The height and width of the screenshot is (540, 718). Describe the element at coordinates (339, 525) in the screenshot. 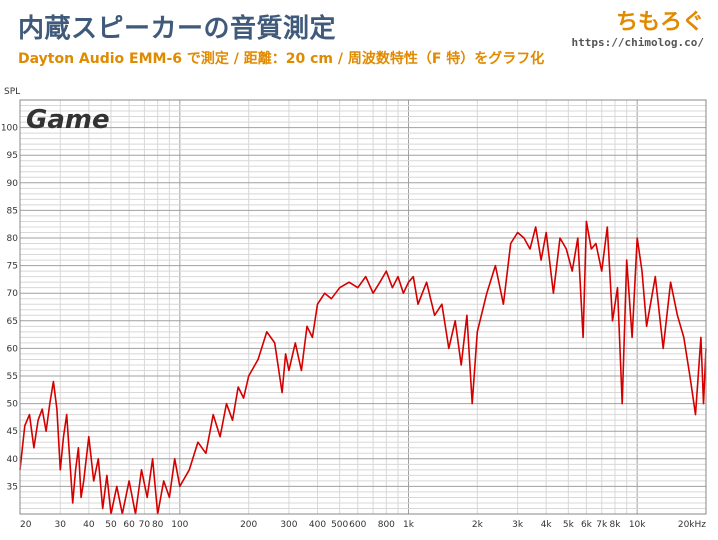

I see `x-tick-label: 500` at that location.